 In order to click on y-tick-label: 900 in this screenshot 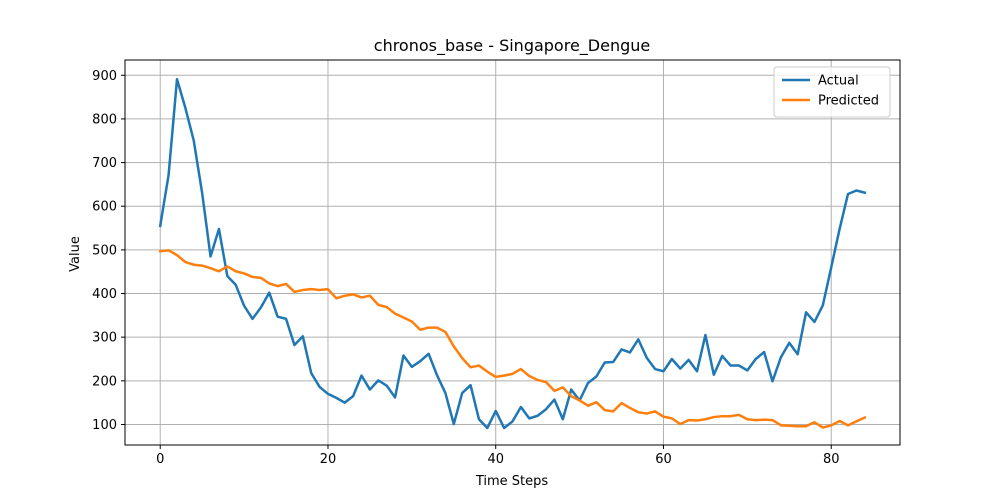, I will do `click(104, 76)`.